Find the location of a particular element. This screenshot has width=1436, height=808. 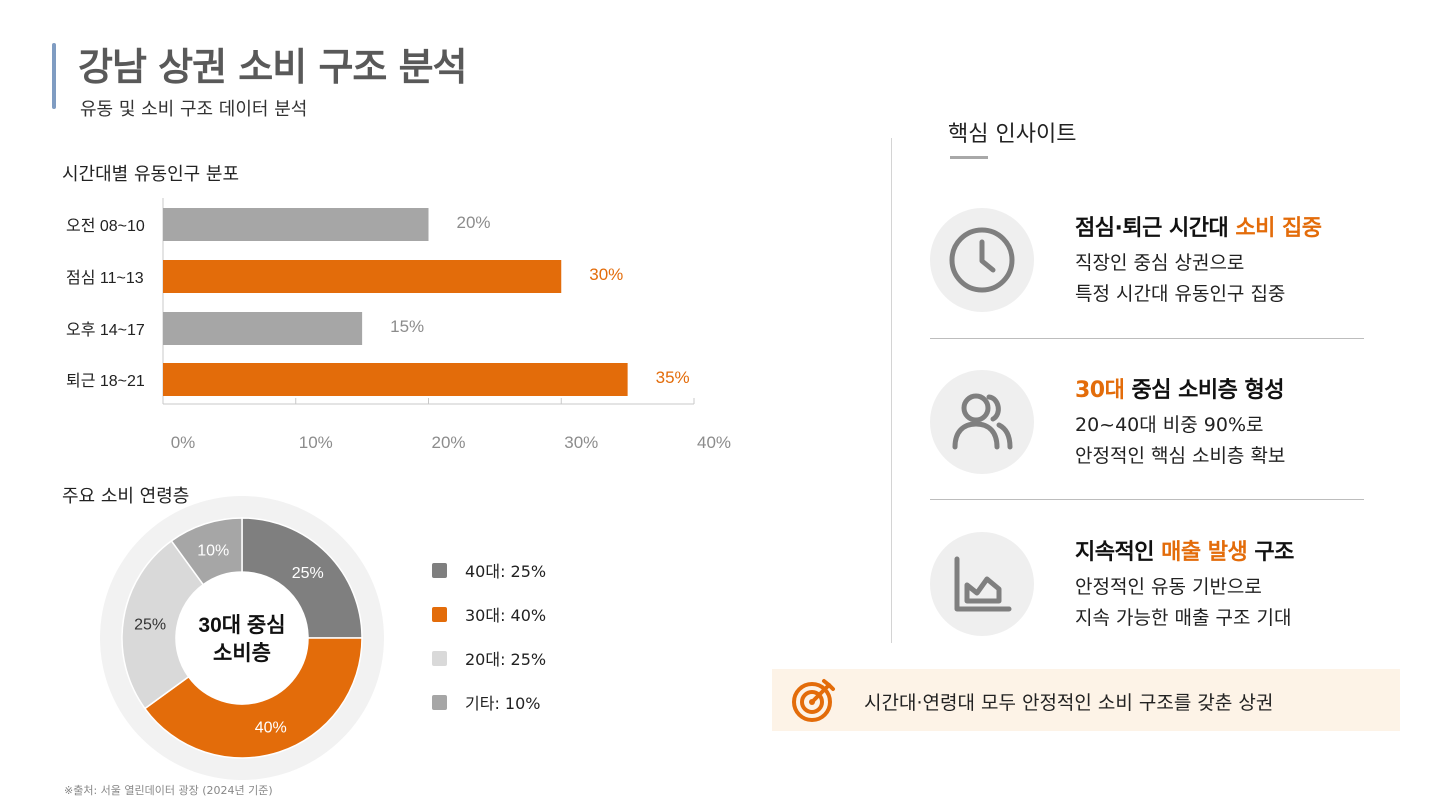

center-label: 30대 중심 is located at coordinates (241, 625).